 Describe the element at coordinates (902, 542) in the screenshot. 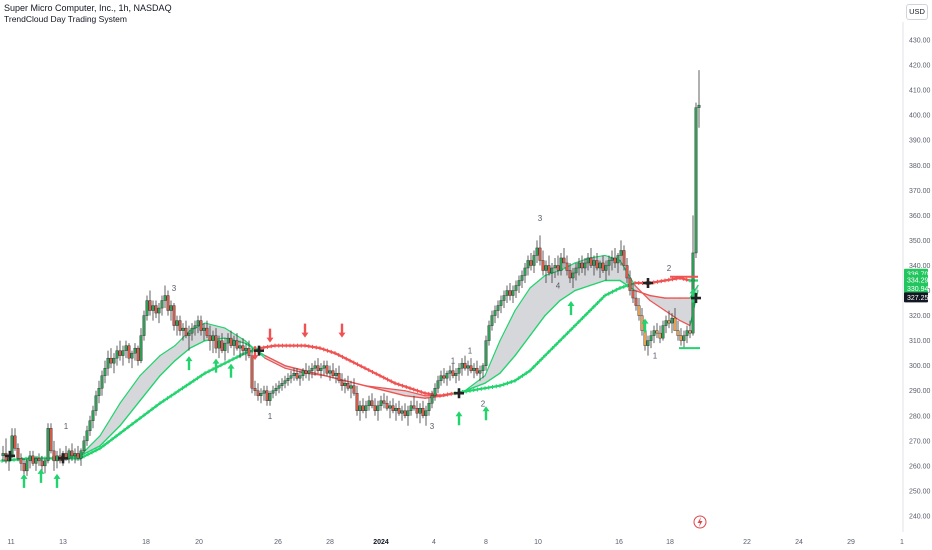

I see `x-tick-label: 1` at that location.